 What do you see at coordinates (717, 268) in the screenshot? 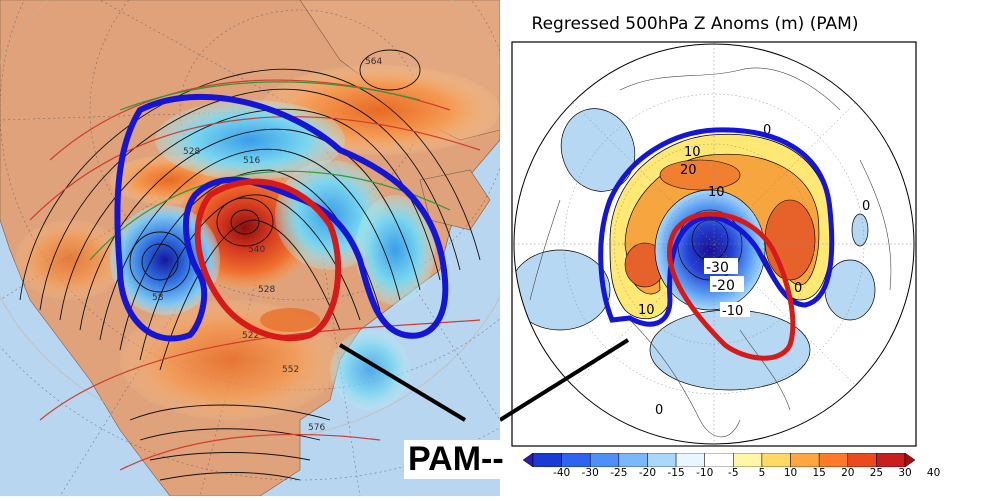
I see `contour-label-minus30: -30` at bounding box center [717, 268].